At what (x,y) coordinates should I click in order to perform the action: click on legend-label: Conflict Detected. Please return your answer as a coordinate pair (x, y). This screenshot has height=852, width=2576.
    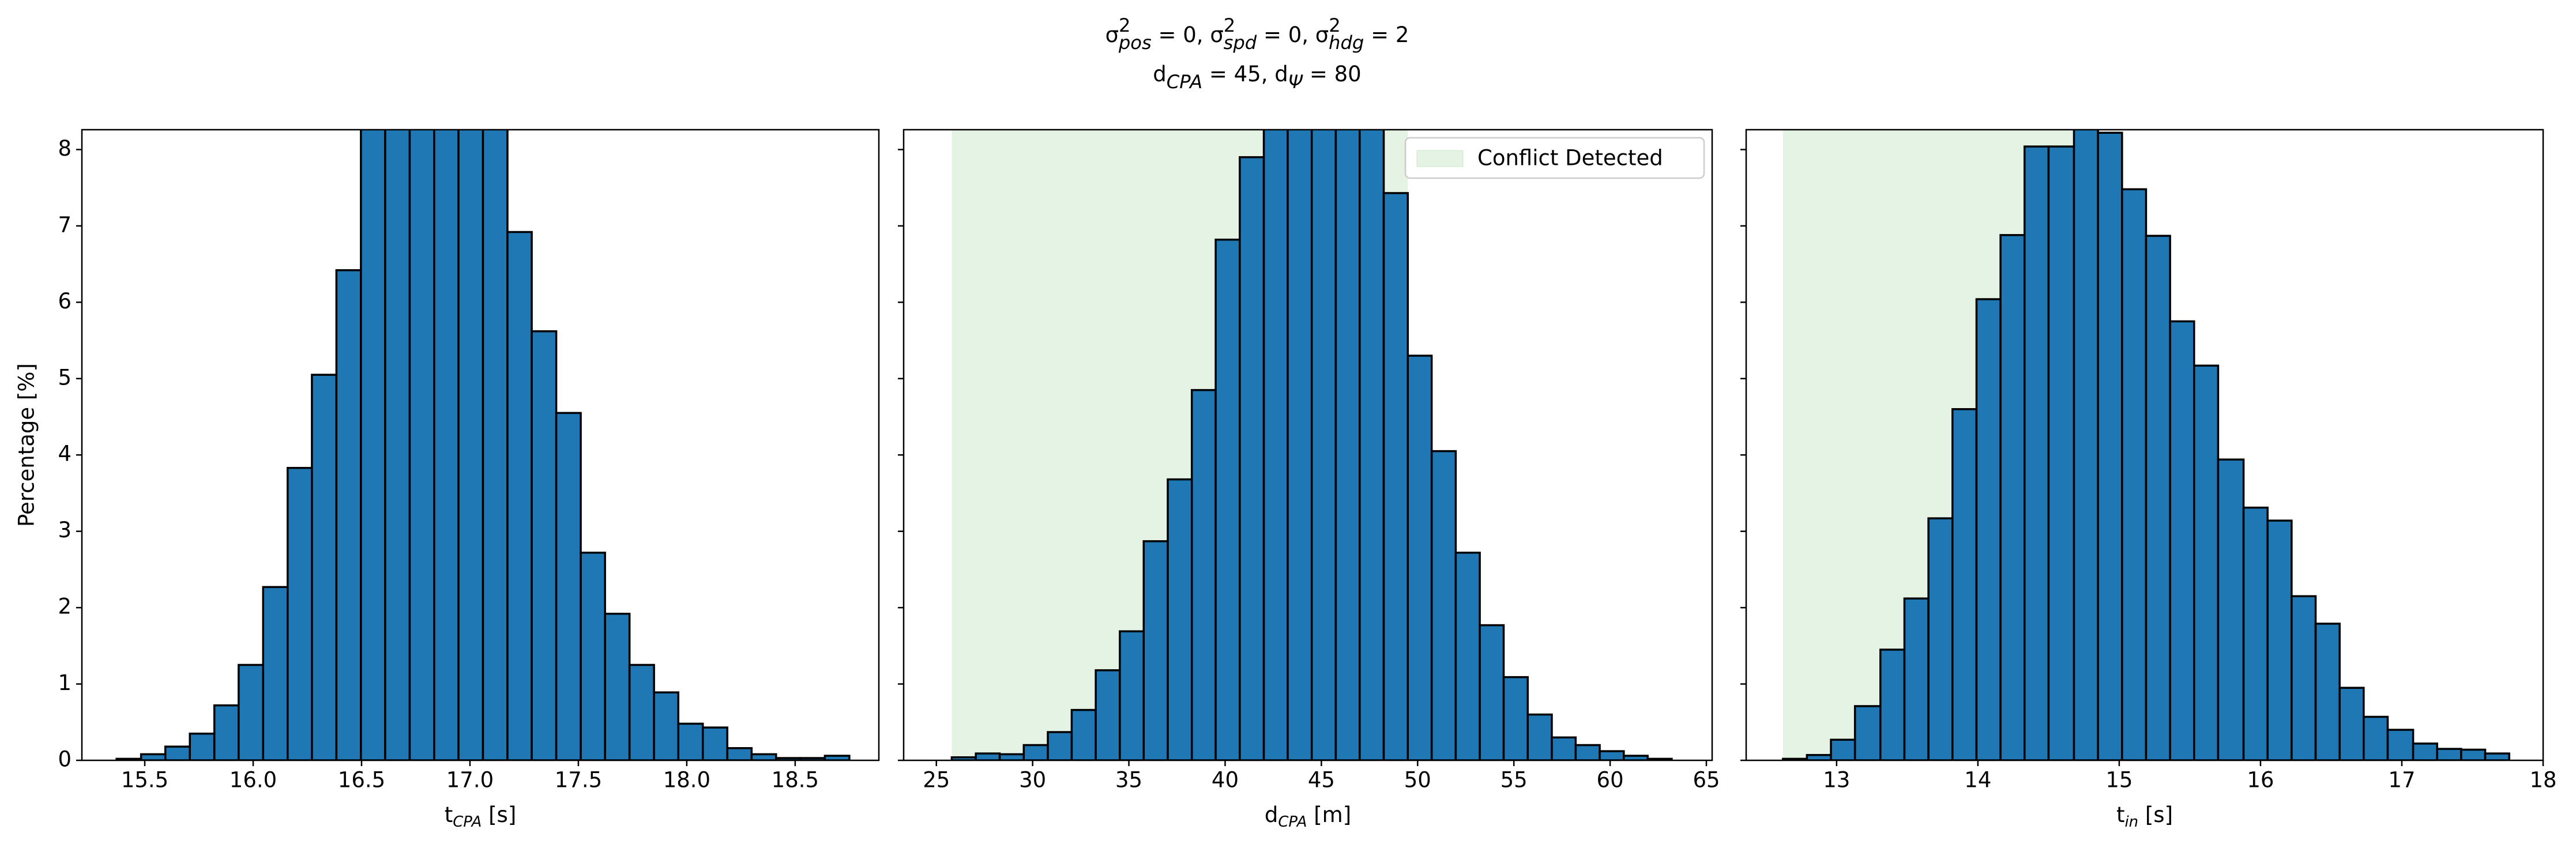
    Looking at the image, I should click on (1570, 159).